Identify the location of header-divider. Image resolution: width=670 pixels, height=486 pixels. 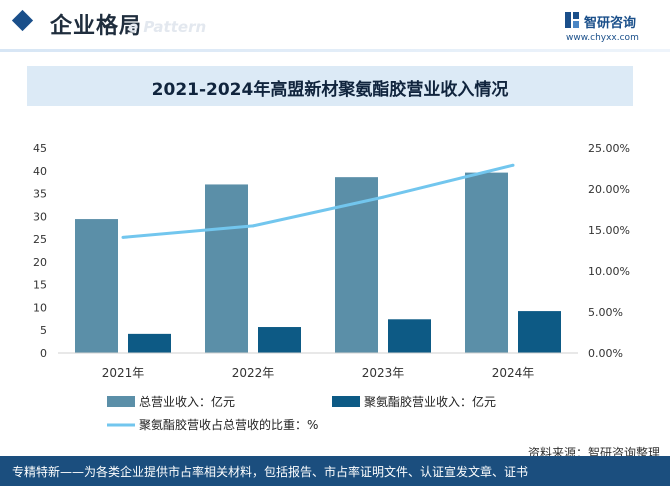
(335, 50).